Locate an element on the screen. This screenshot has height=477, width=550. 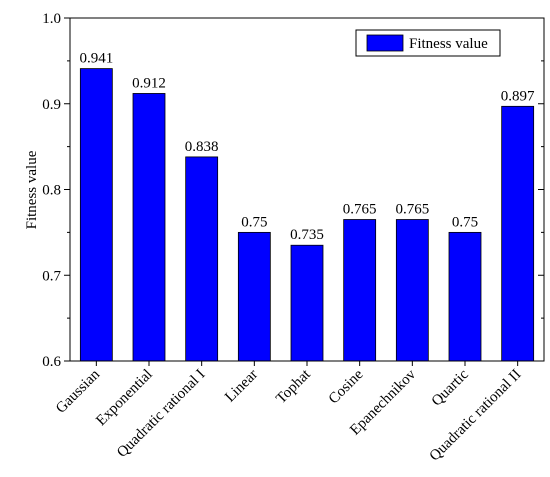
x-tick-label-4: Tophat is located at coordinates (293, 386).